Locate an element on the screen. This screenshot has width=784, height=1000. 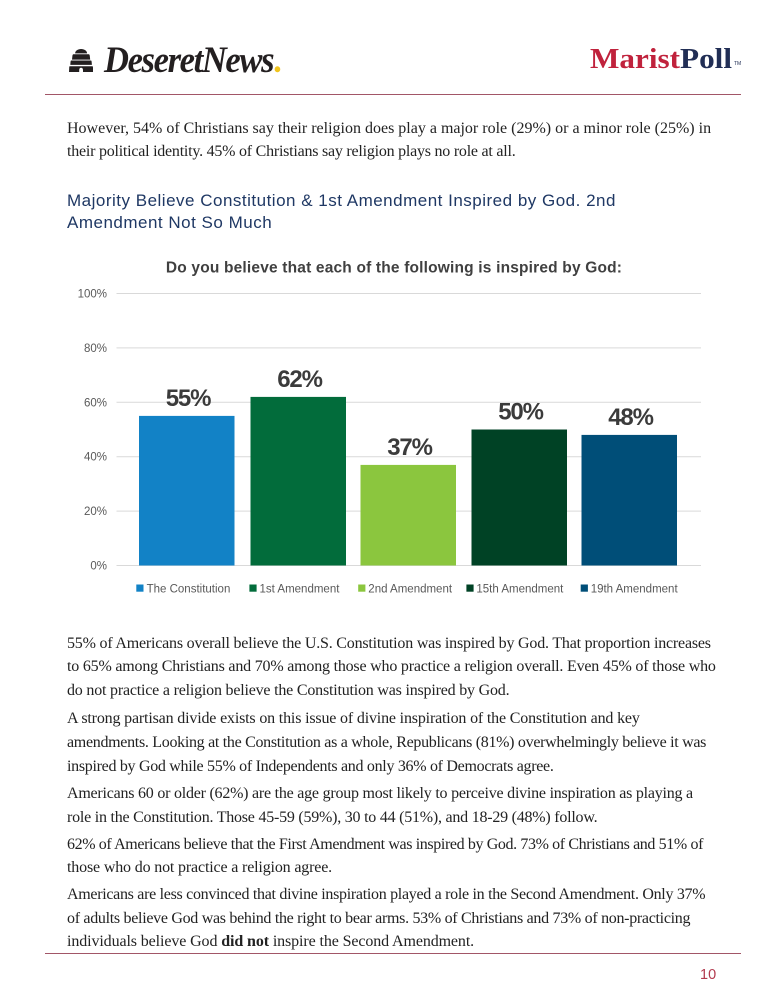
svg-text: 0% is located at coordinates (98, 567).